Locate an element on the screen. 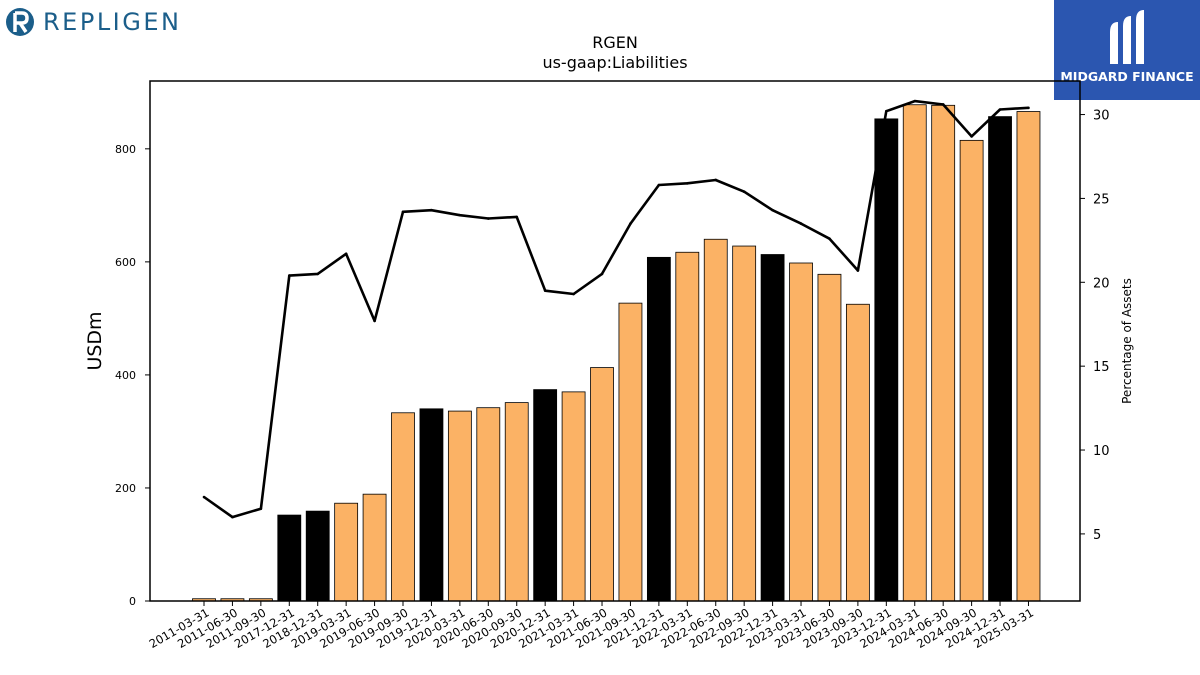  y-axis-label: USDm is located at coordinates (95, 340).